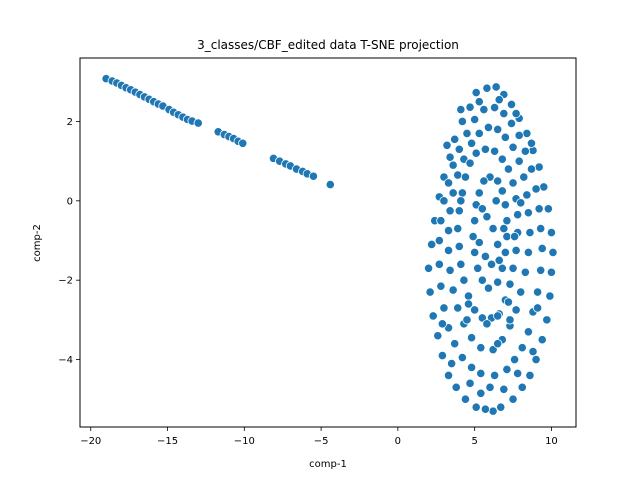 This screenshot has width=640, height=480. I want to click on x-tick-label: 10, so click(551, 441).